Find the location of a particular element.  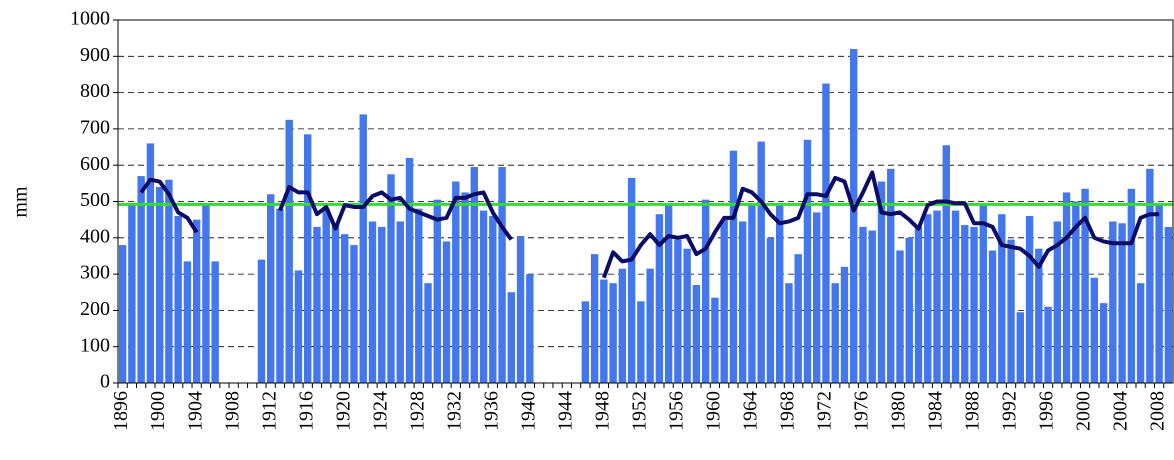

y-tick-label: 500 is located at coordinates (95, 200).